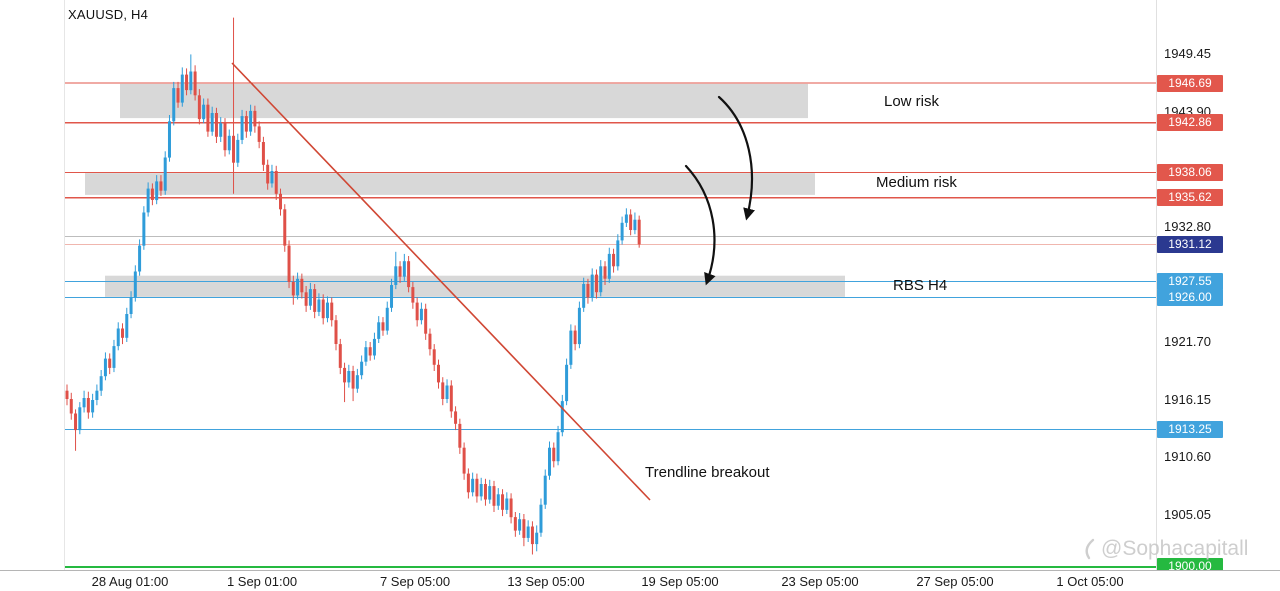  Describe the element at coordinates (916, 182) in the screenshot. I see `annotation-medium-risk: Medium risk` at that location.